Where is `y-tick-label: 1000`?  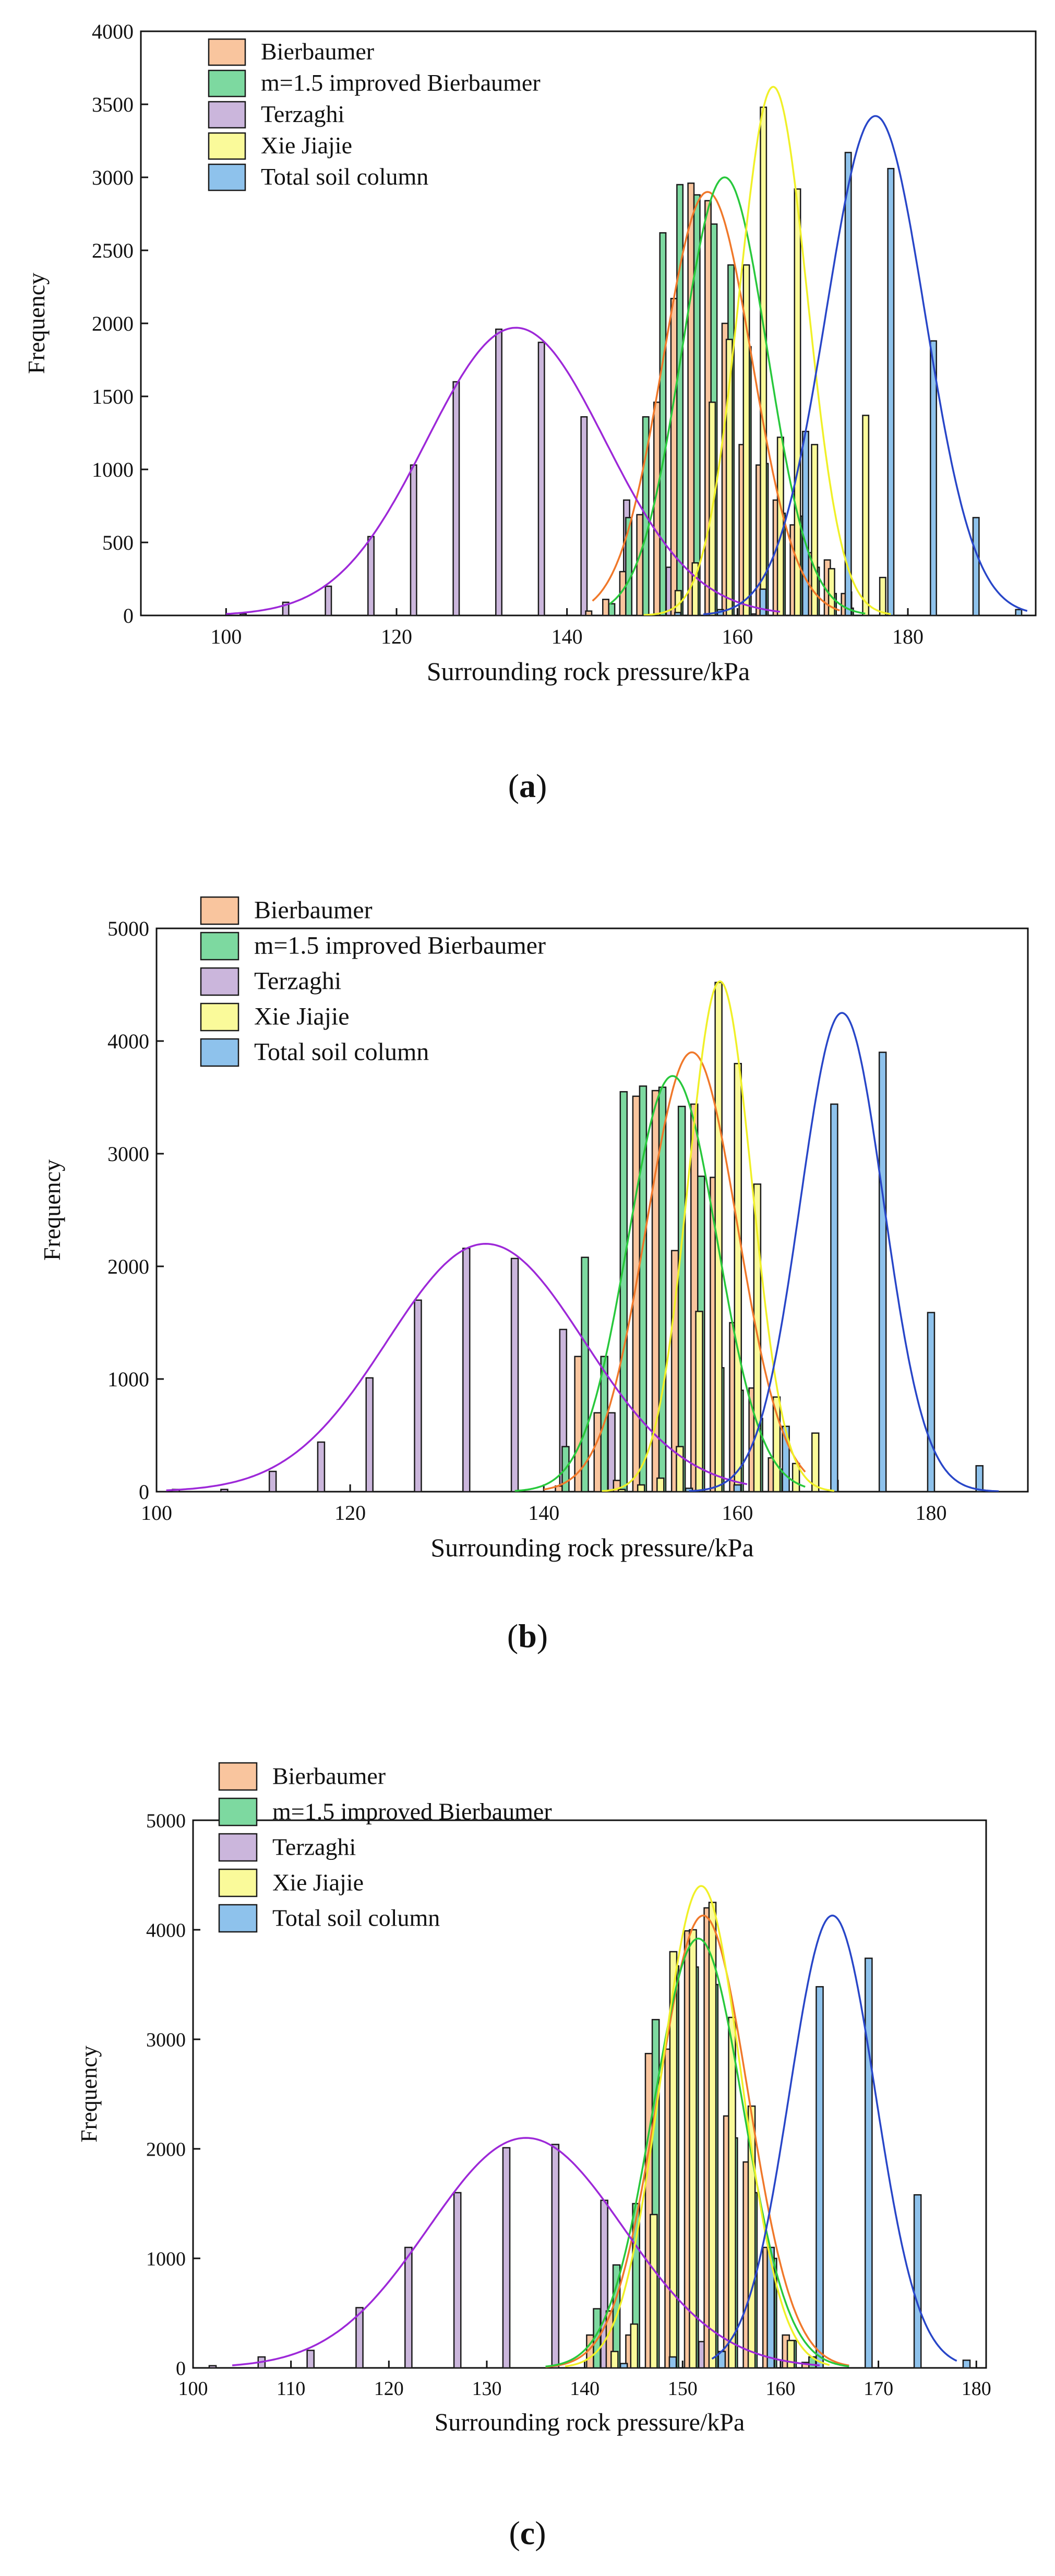 y-tick-label: 1000 is located at coordinates (113, 469).